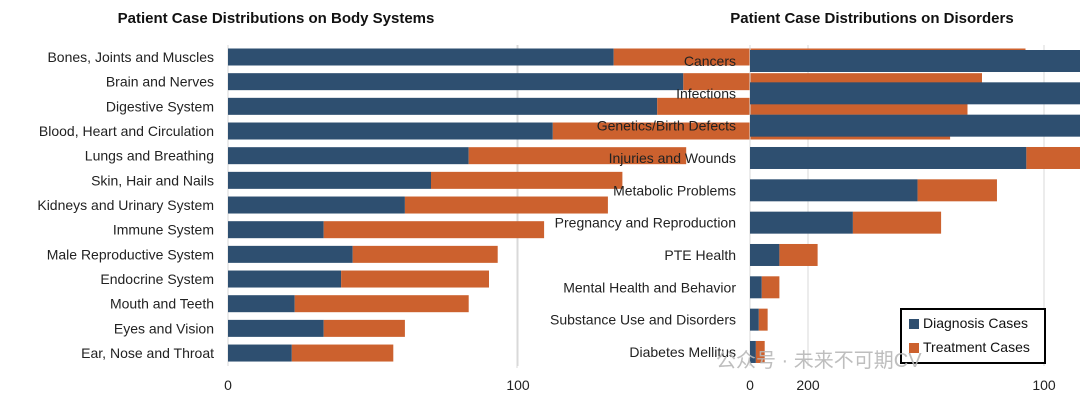 The height and width of the screenshot is (404, 1080). I want to click on bar-diagnosis-cases-injuries-and-wounds, so click(888, 157).